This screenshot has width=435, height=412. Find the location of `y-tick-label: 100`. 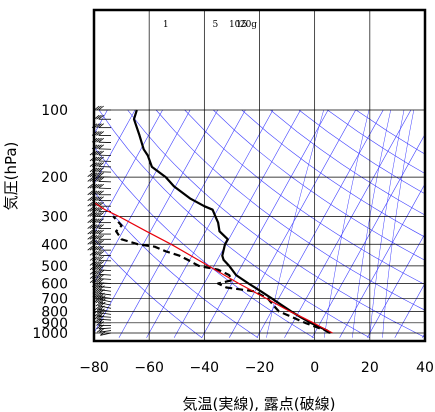

y-tick-label: 100 is located at coordinates (54, 111).